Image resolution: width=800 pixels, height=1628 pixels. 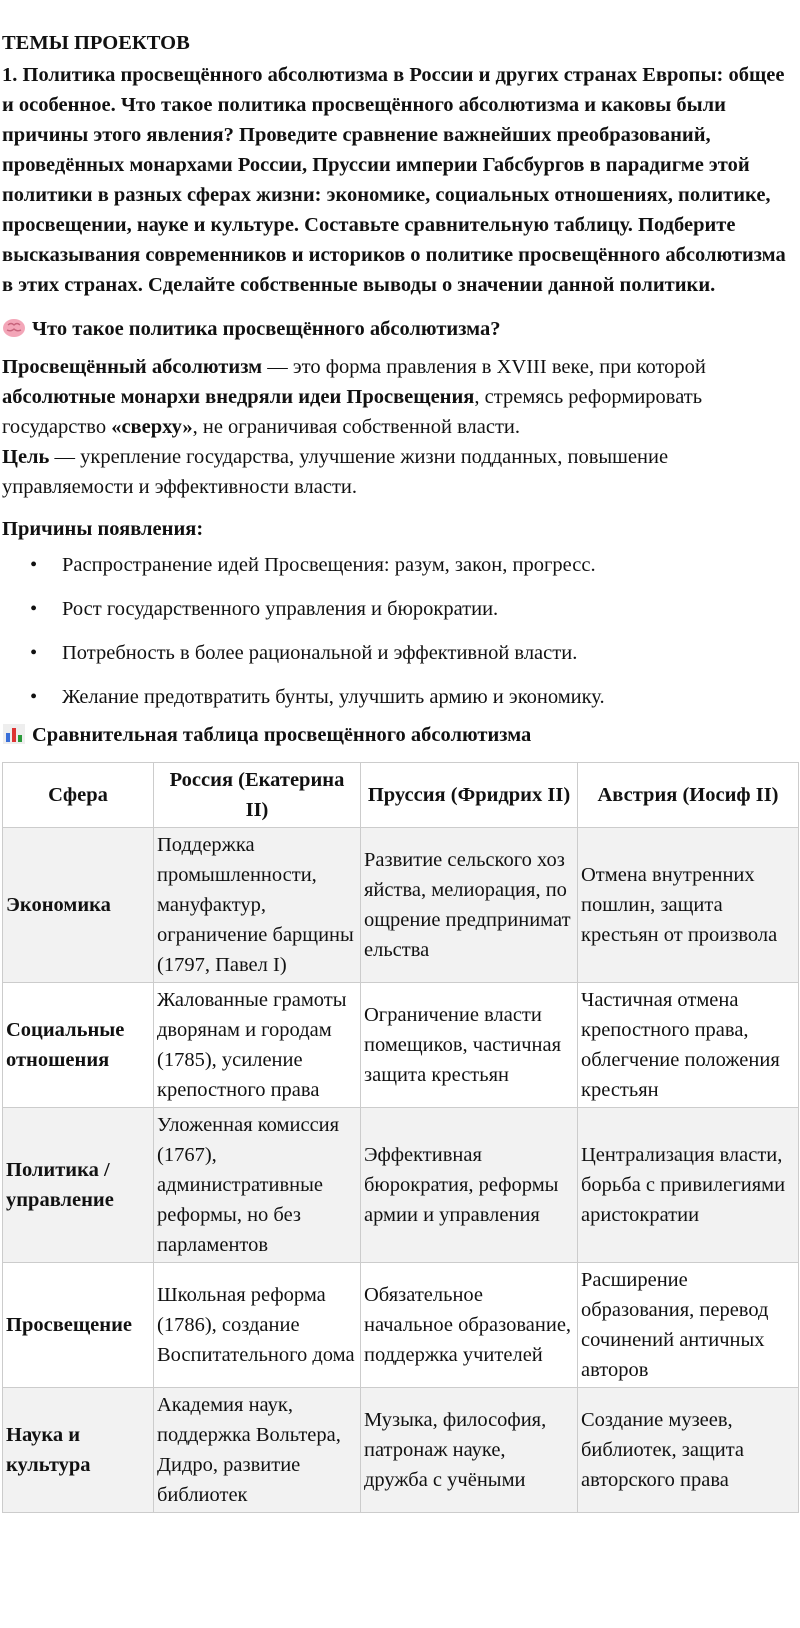 I want to click on header-cell: Пруссия (Фридрих II), so click(x=469, y=795).